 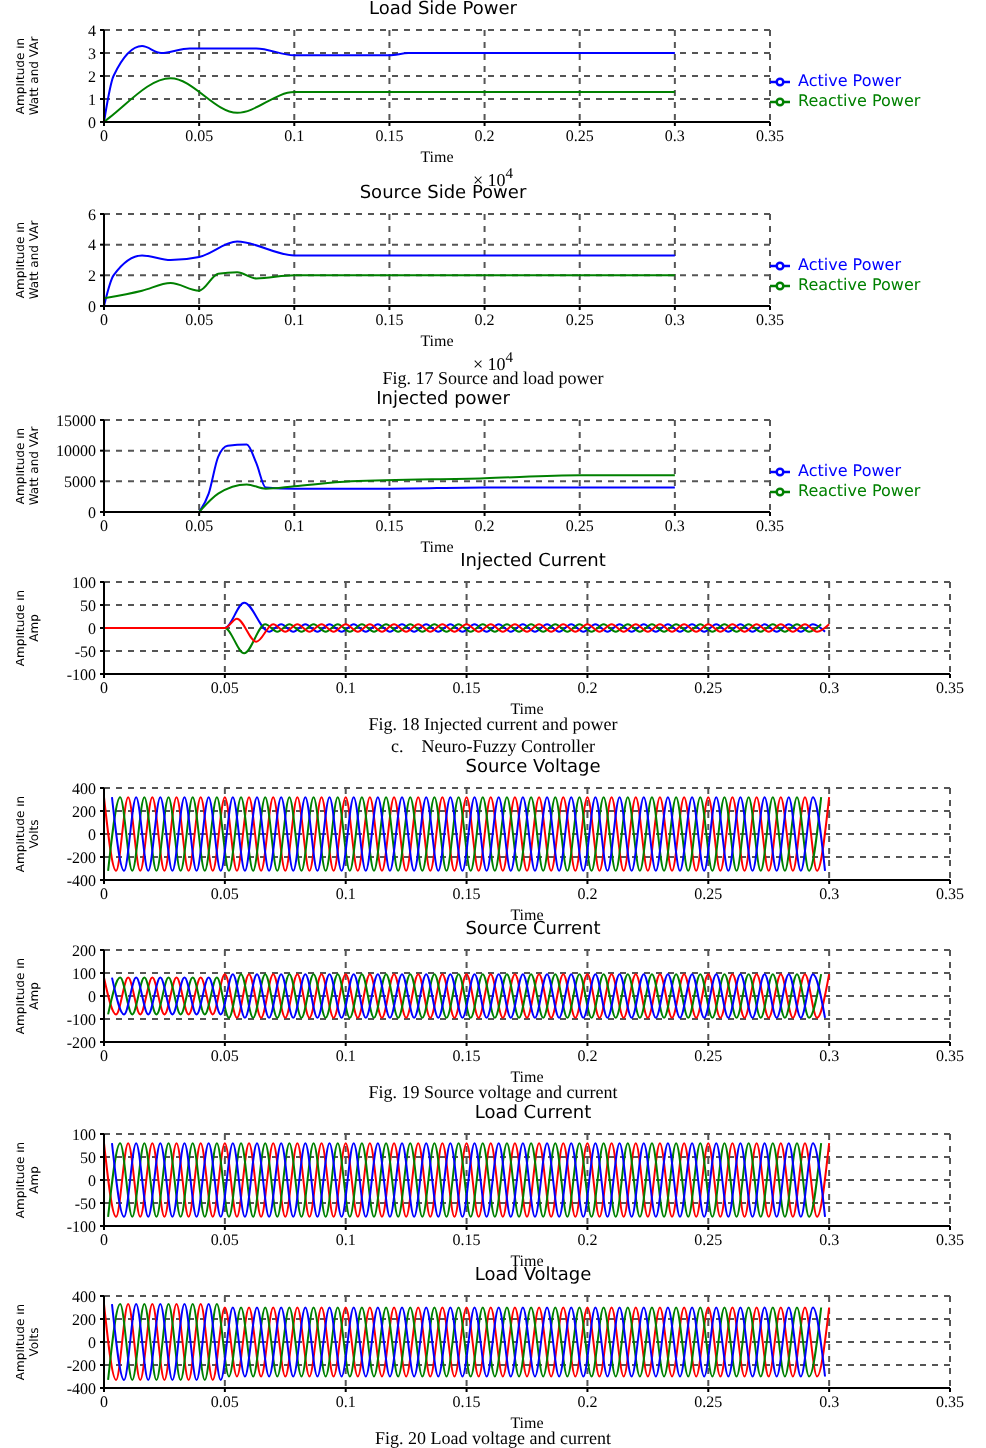 What do you see at coordinates (76, 420) in the screenshot?
I see `y-tick-label: 15000` at bounding box center [76, 420].